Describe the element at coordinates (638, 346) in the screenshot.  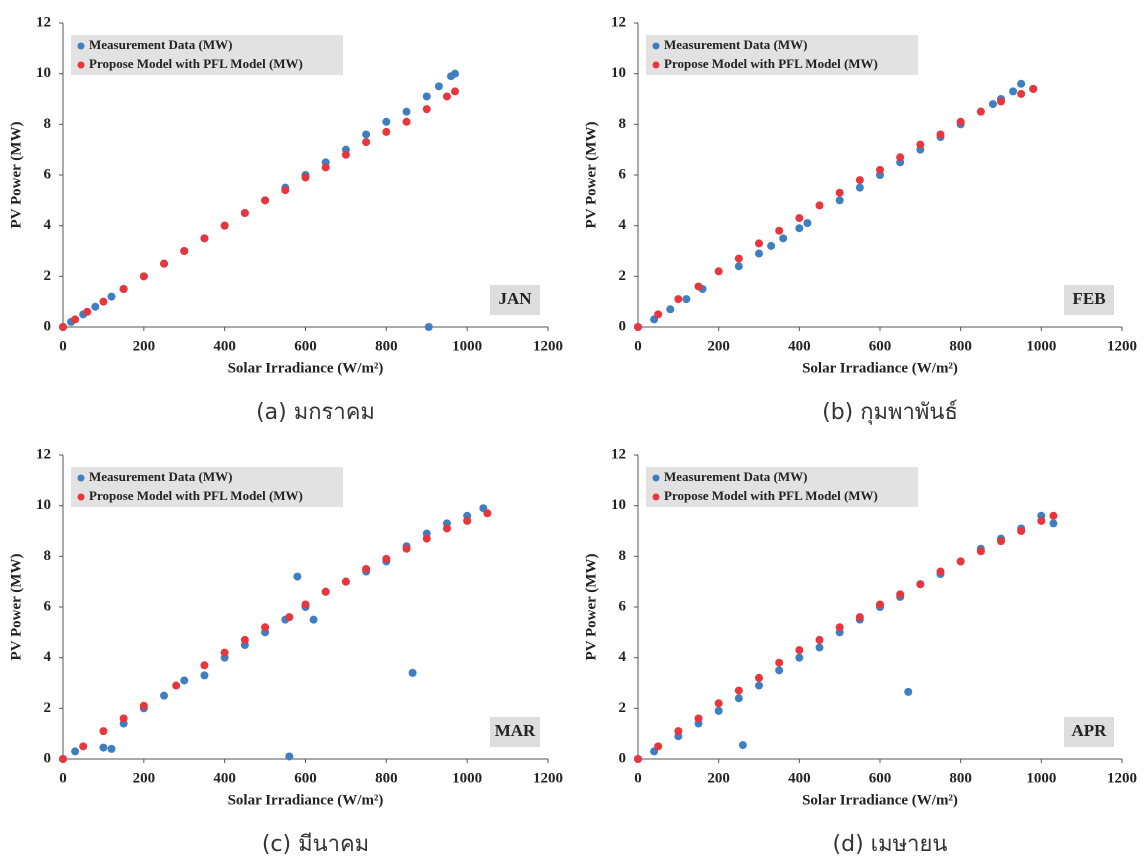
I see `x-tick-label: 0` at that location.